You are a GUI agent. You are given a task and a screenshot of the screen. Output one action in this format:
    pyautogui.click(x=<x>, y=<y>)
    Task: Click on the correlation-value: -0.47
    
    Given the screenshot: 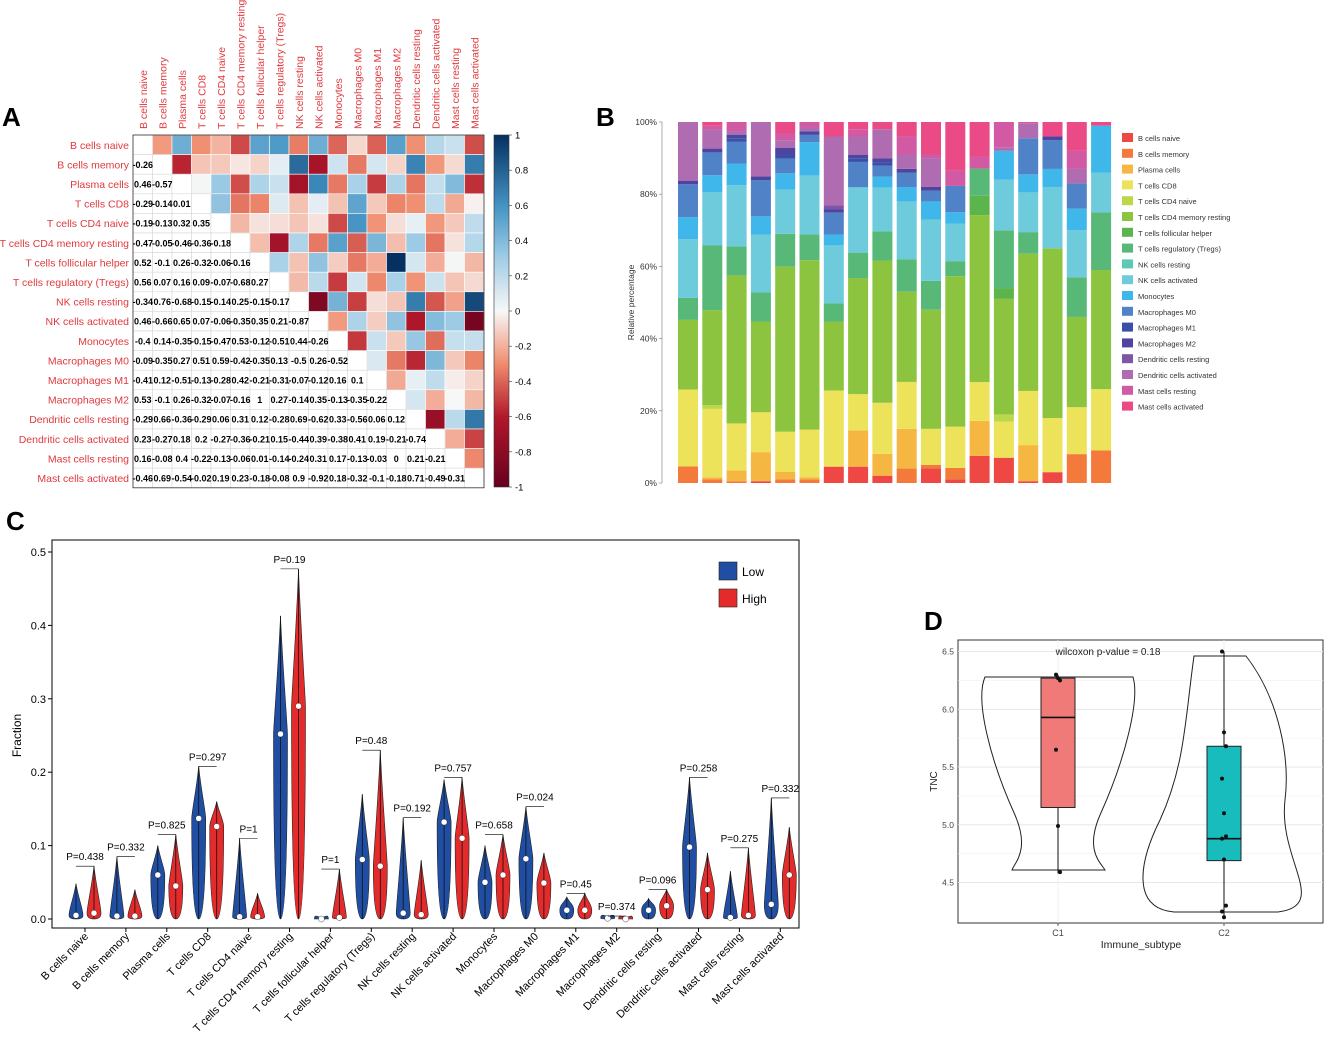 What is the action you would take?
    pyautogui.click(x=142, y=243)
    